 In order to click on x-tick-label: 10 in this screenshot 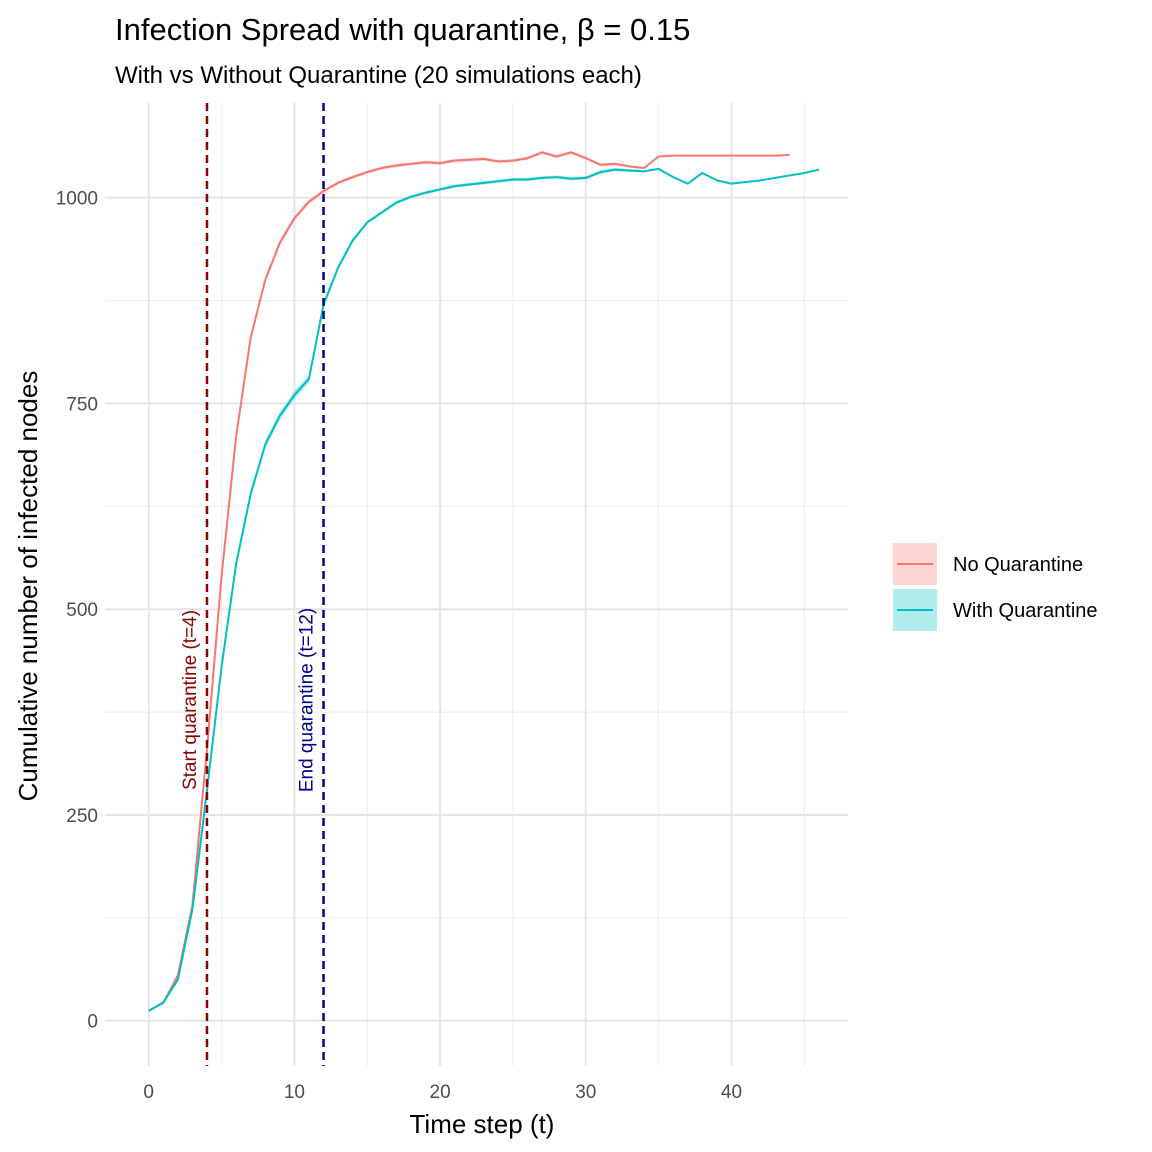, I will do `click(294, 1092)`.